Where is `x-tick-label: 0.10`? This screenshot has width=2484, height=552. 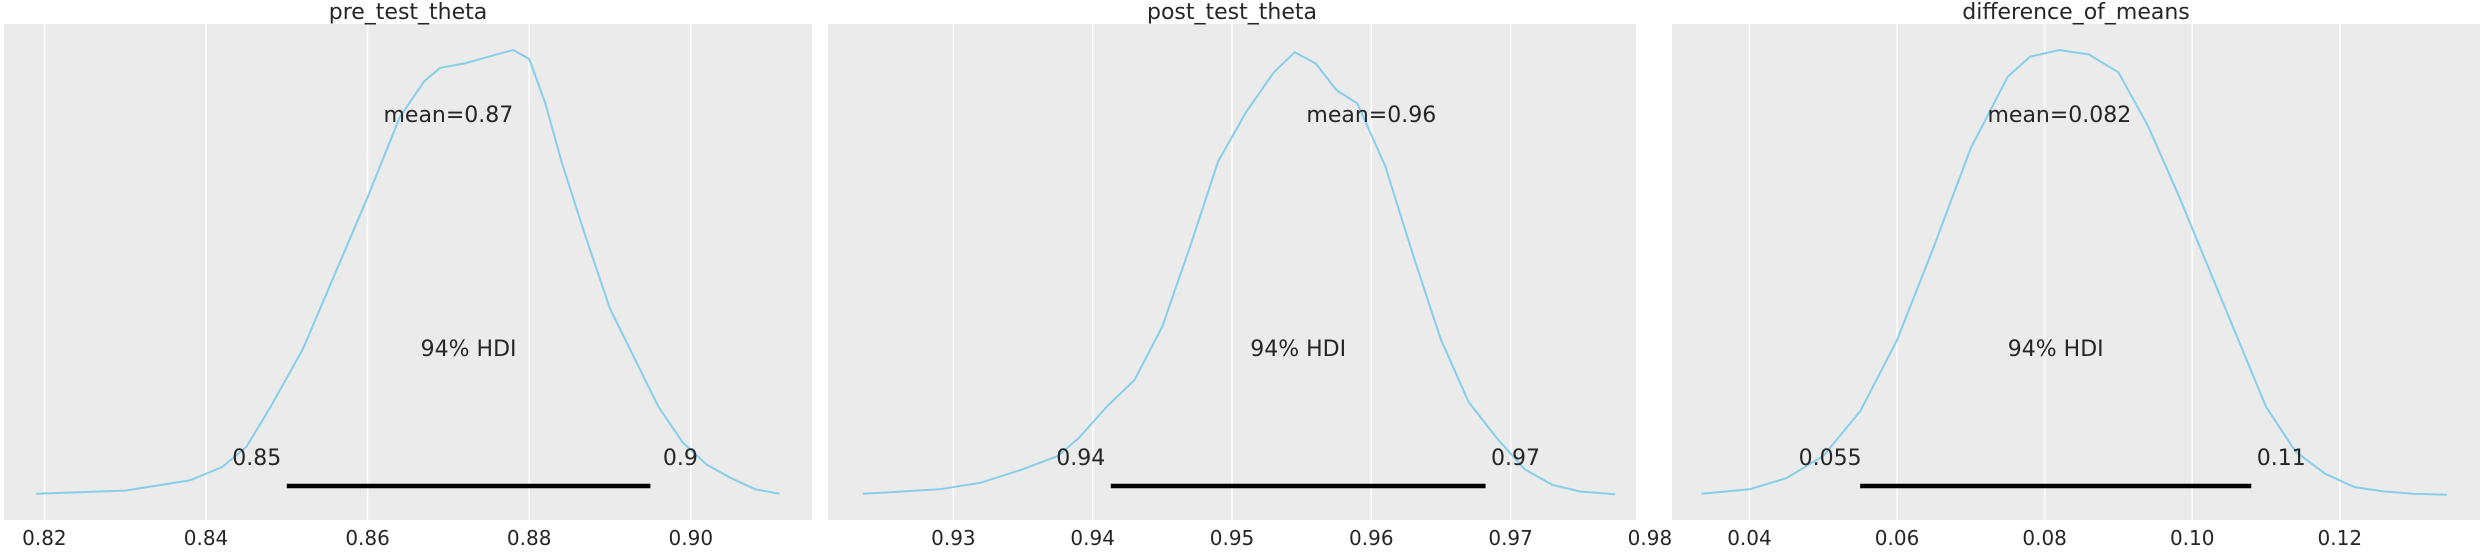 x-tick-label: 0.10 is located at coordinates (2192, 538).